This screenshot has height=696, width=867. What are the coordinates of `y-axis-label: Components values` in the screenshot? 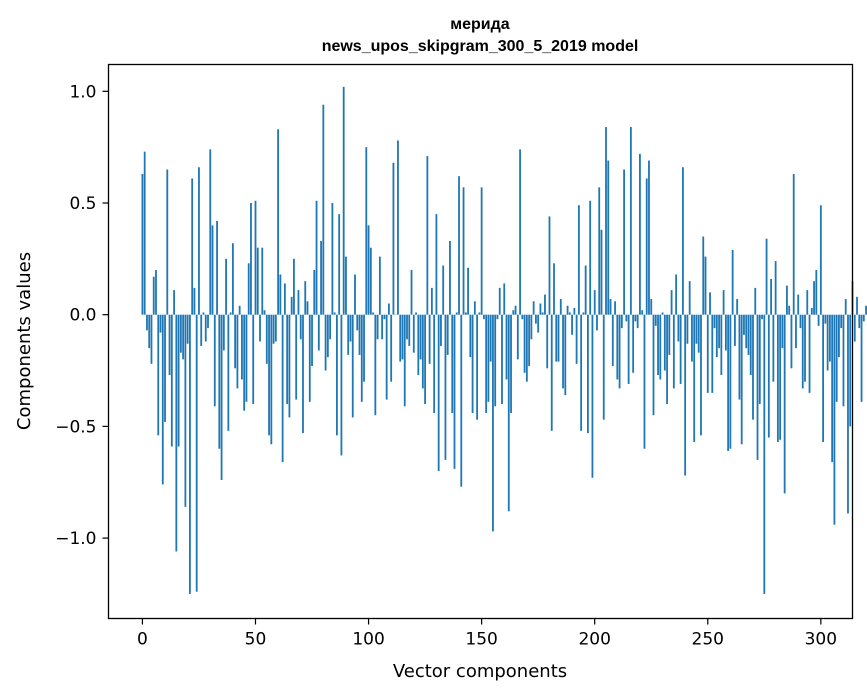 It's located at (24, 341).